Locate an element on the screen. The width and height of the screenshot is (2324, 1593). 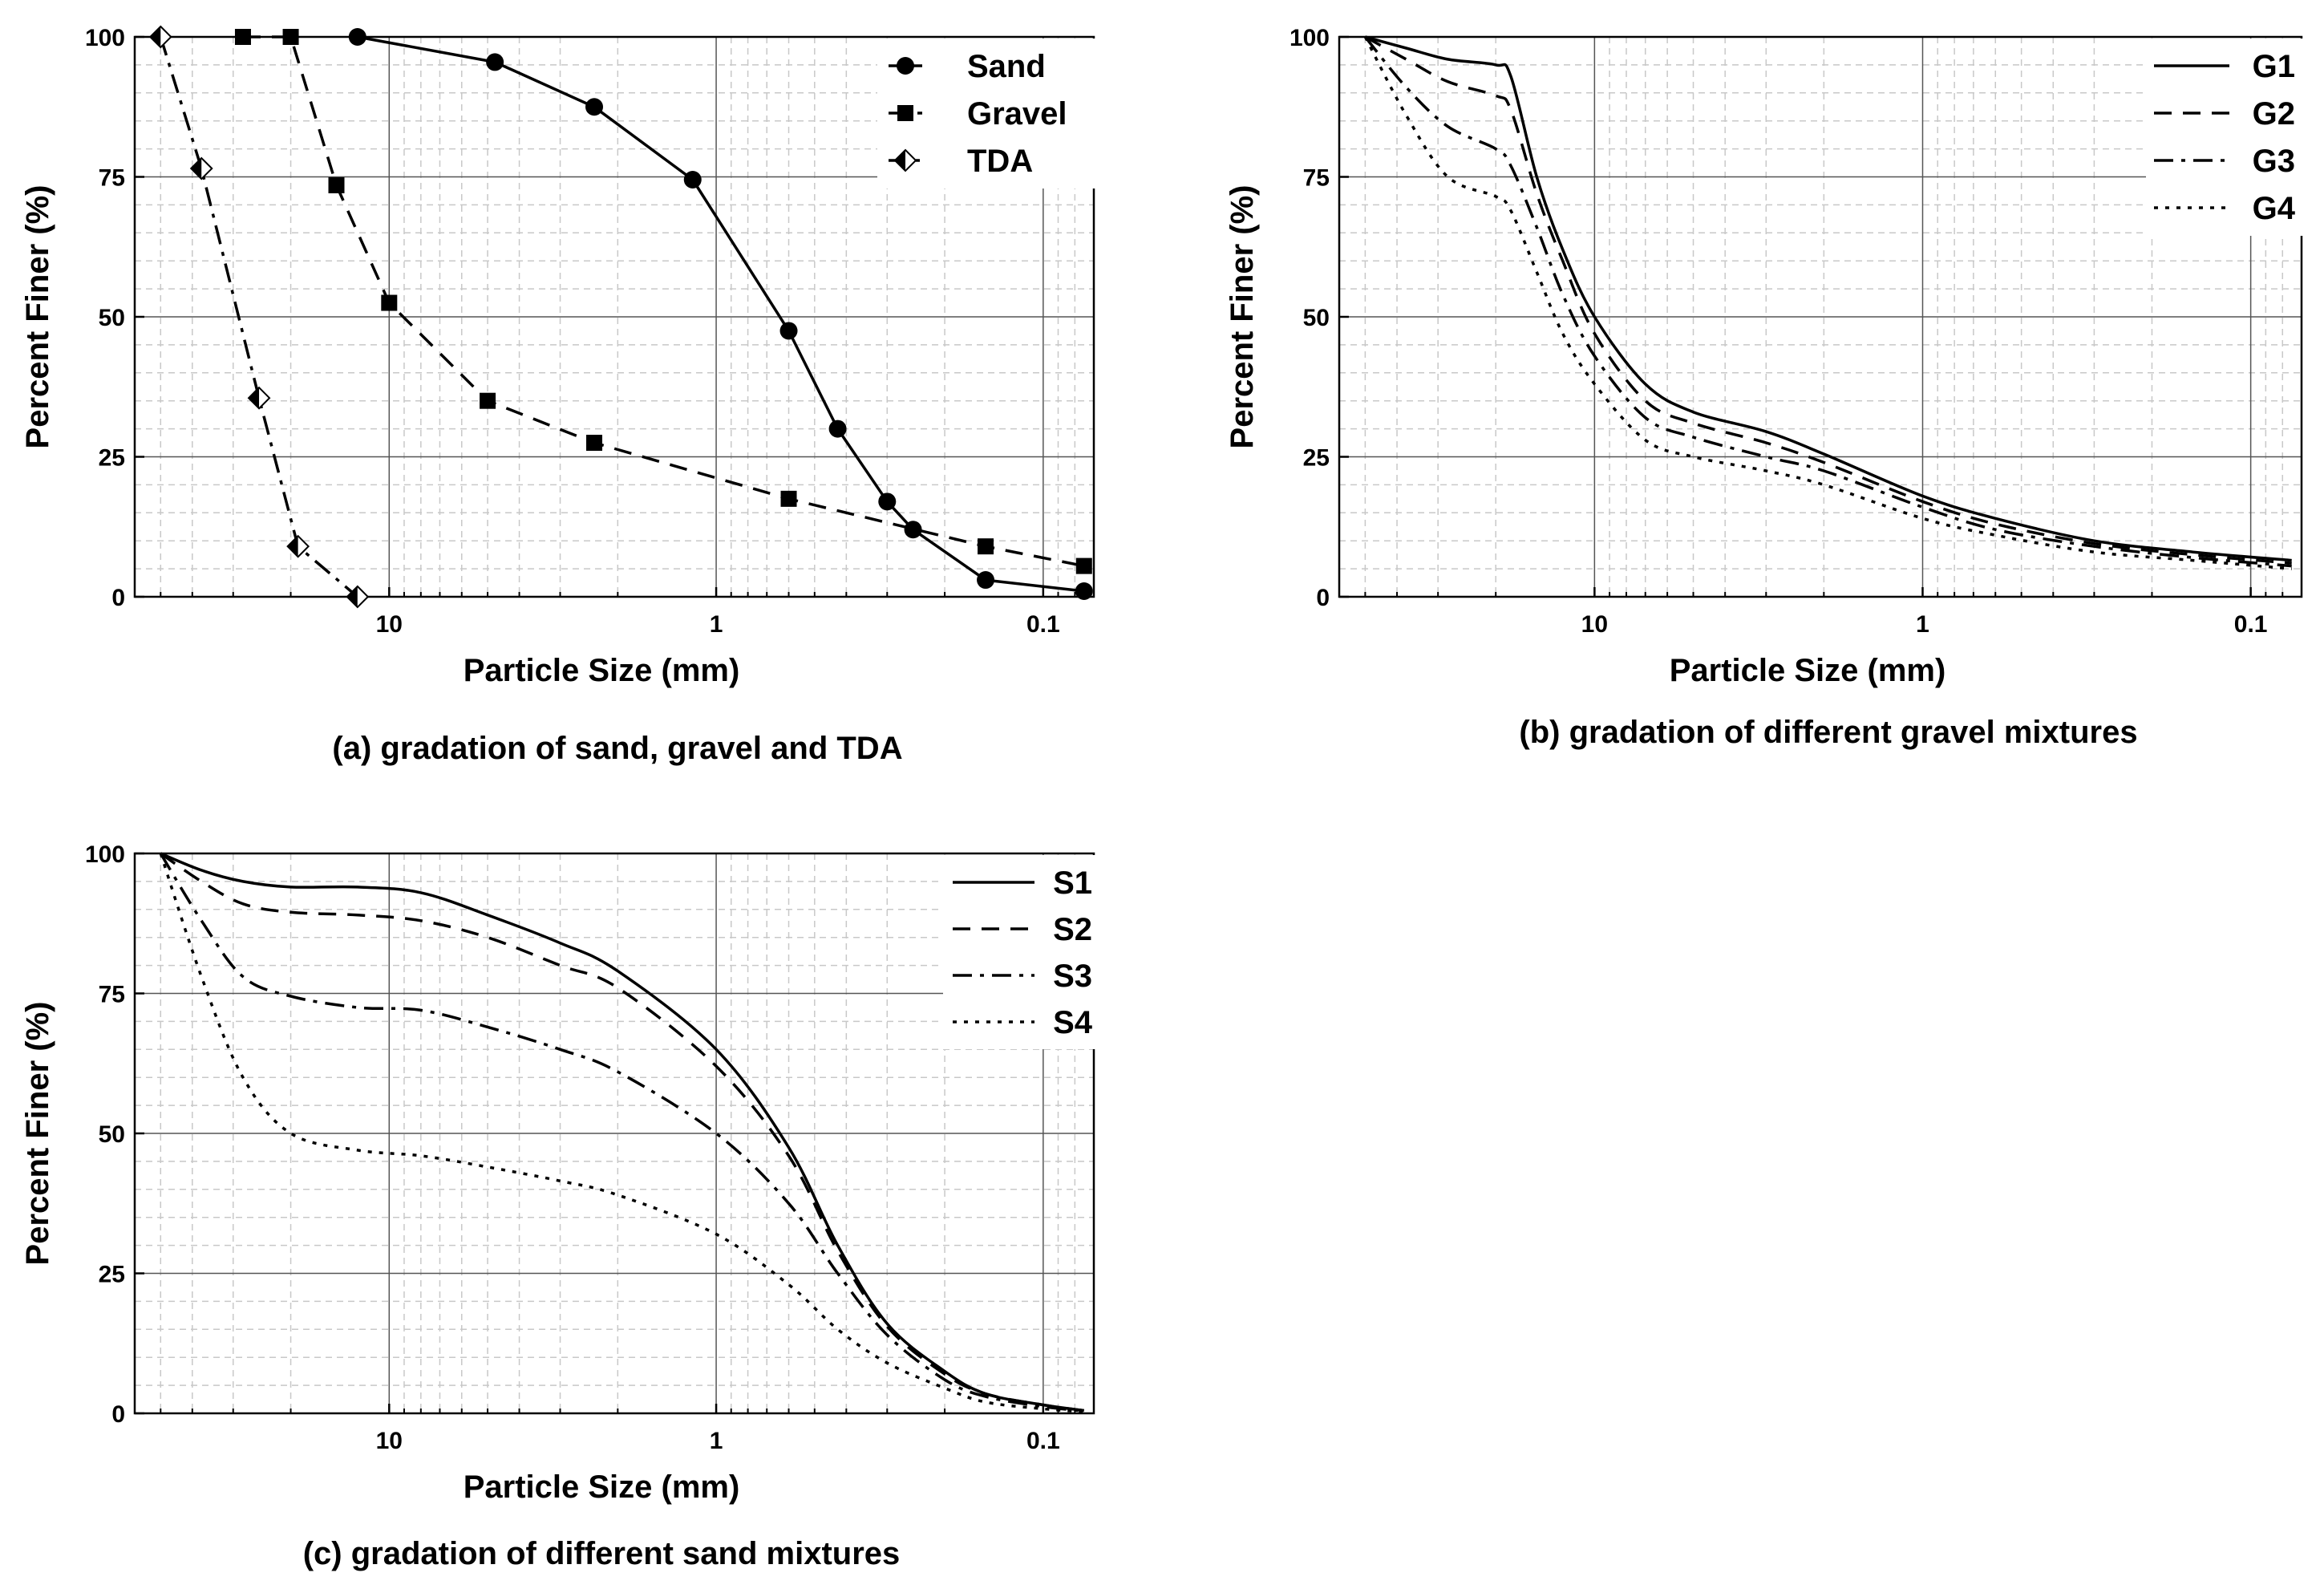
series-line-g2 is located at coordinates (1828, 300).